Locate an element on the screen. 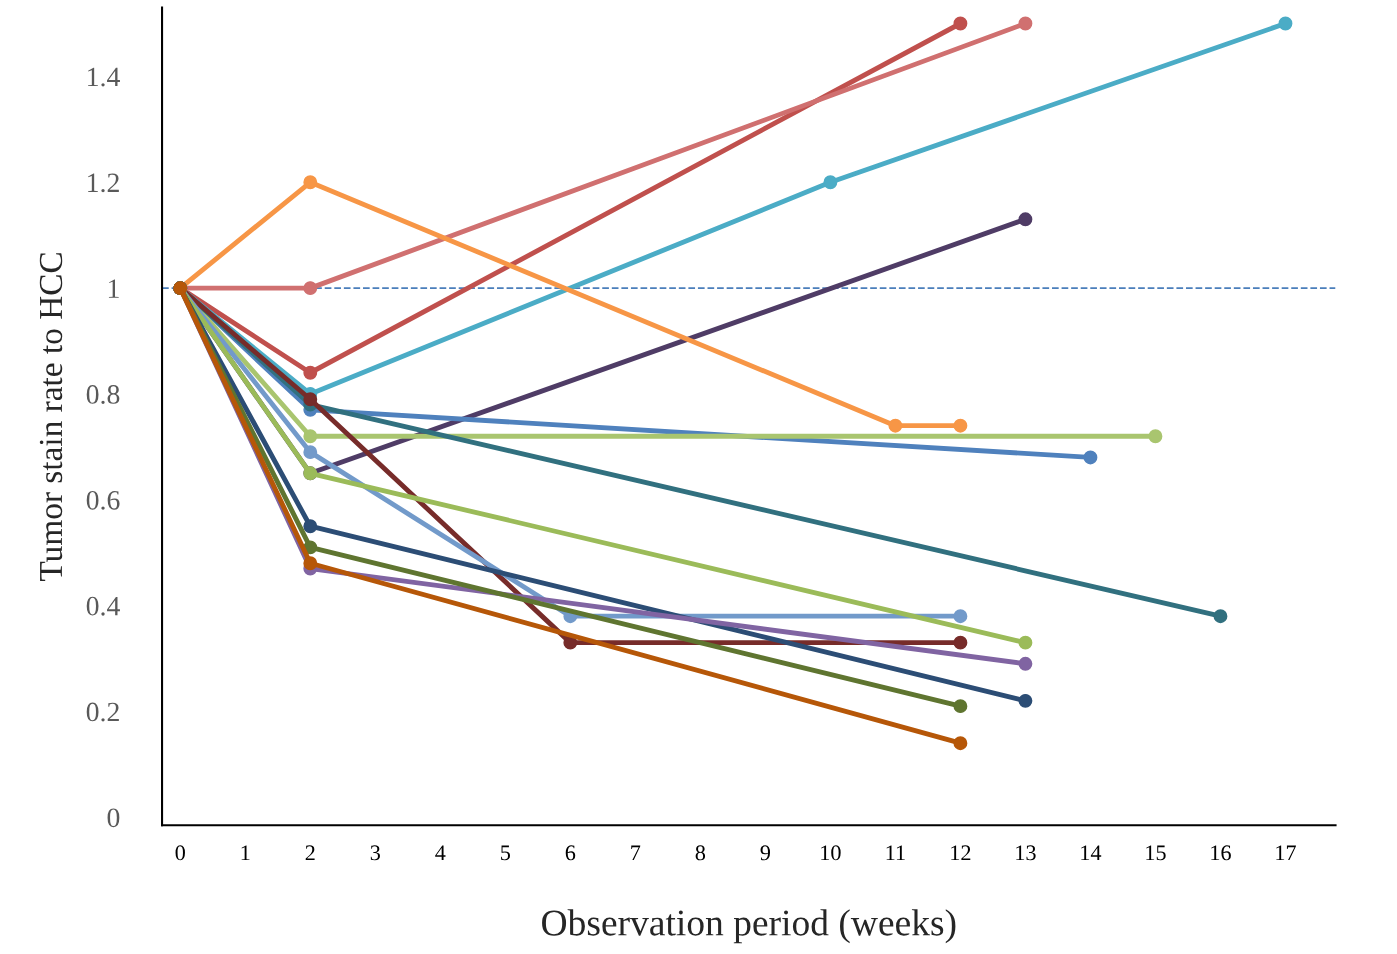 The height and width of the screenshot is (954, 1397). x-tick-label: 10 is located at coordinates (831, 853).